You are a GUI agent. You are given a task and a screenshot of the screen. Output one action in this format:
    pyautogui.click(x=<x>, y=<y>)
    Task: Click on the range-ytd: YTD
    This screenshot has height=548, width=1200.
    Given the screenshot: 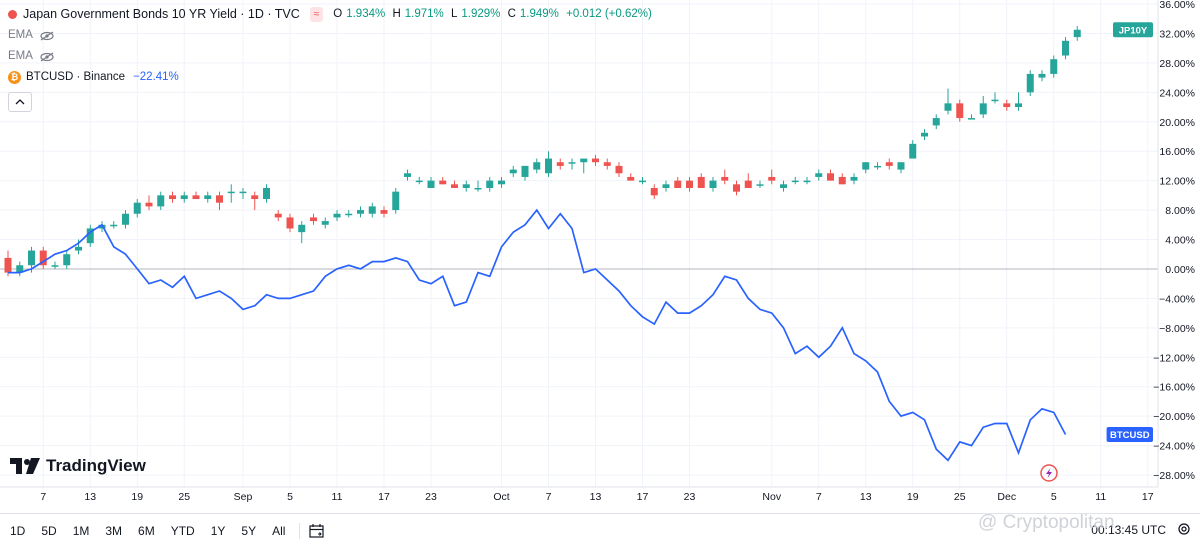 What is the action you would take?
    pyautogui.click(x=182, y=531)
    